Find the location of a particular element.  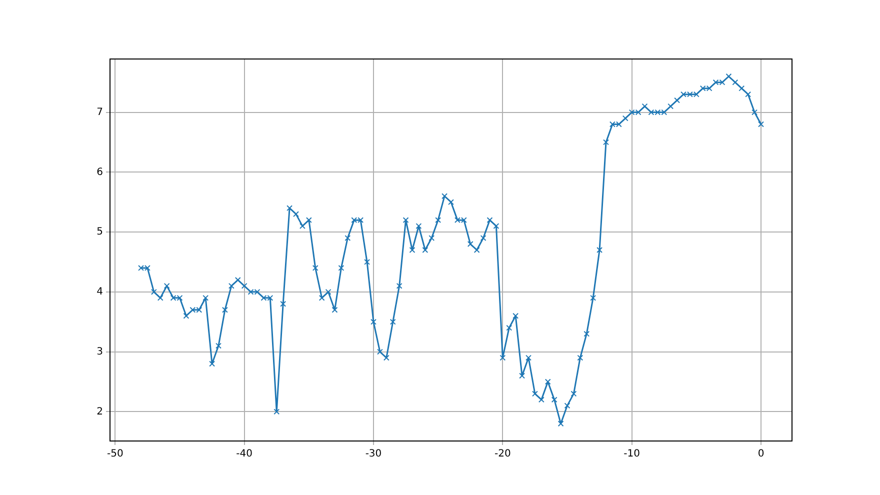

y-tick-label: 3 is located at coordinates (99, 352).